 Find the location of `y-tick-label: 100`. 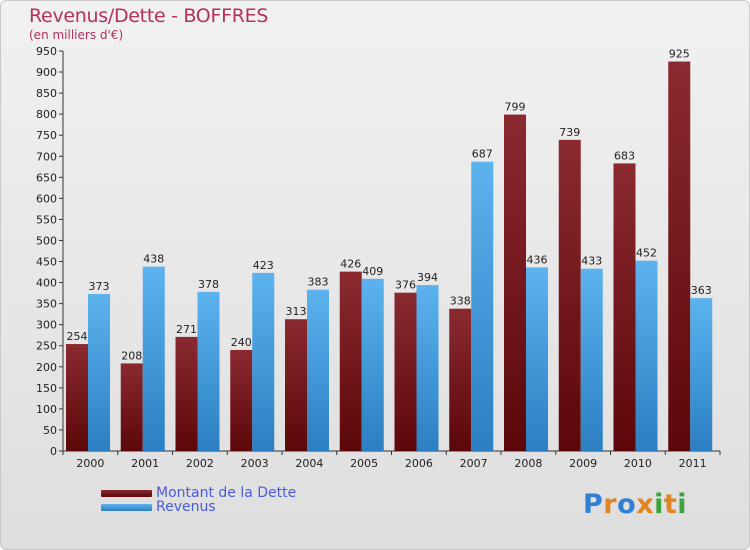

y-tick-label: 100 is located at coordinates (46, 409).